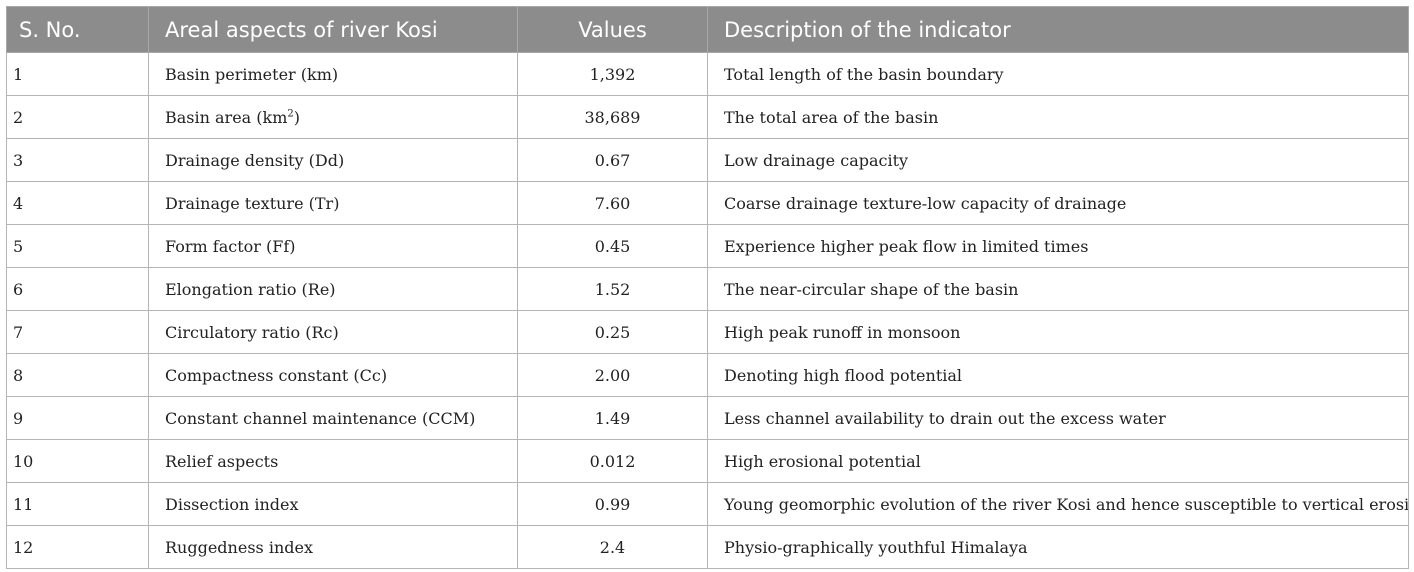 This screenshot has height=572, width=1414. Describe the element at coordinates (612, 203) in the screenshot. I see `cell-value: 7.60` at that location.